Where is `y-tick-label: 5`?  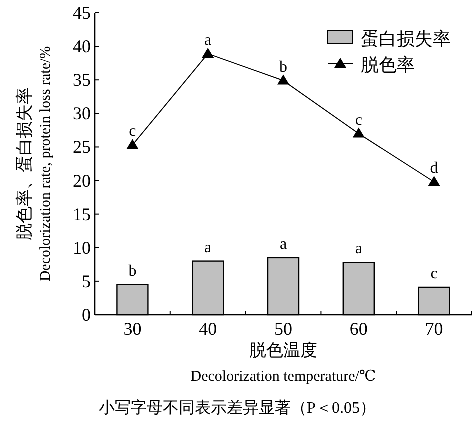 y-tick-label: 5 is located at coordinates (86, 281).